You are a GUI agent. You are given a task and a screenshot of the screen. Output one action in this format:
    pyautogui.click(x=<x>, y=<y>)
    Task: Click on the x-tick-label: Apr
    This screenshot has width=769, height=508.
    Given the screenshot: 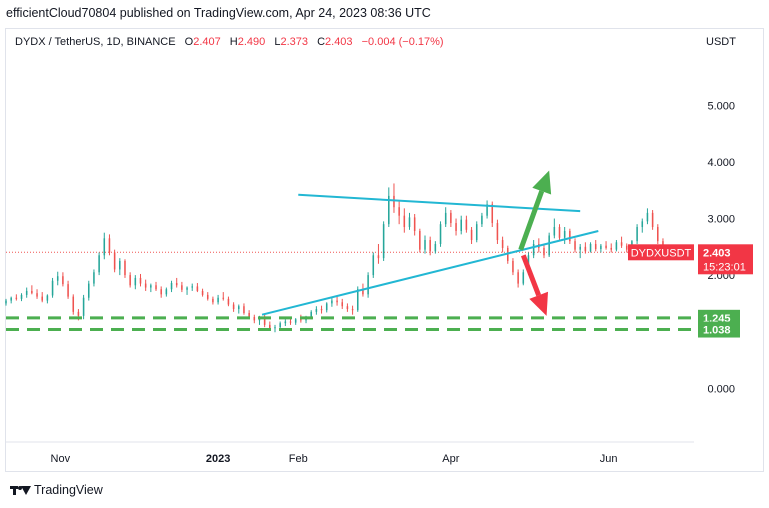 What is the action you would take?
    pyautogui.click(x=450, y=459)
    